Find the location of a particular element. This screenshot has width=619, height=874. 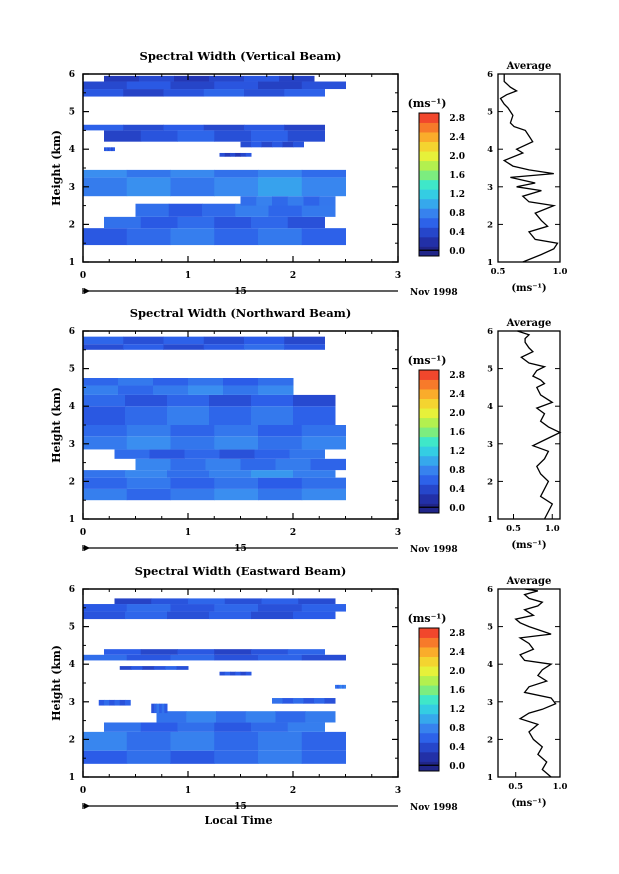

date-month-year: Nov 1998 is located at coordinates (434, 550).